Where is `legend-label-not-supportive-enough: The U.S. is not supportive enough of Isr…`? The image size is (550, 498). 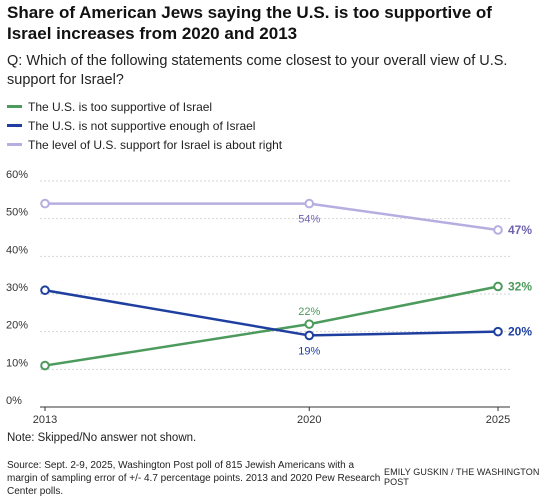 legend-label-not-supportive-enough: The U.S. is not supportive enough of Isr… is located at coordinates (142, 125).